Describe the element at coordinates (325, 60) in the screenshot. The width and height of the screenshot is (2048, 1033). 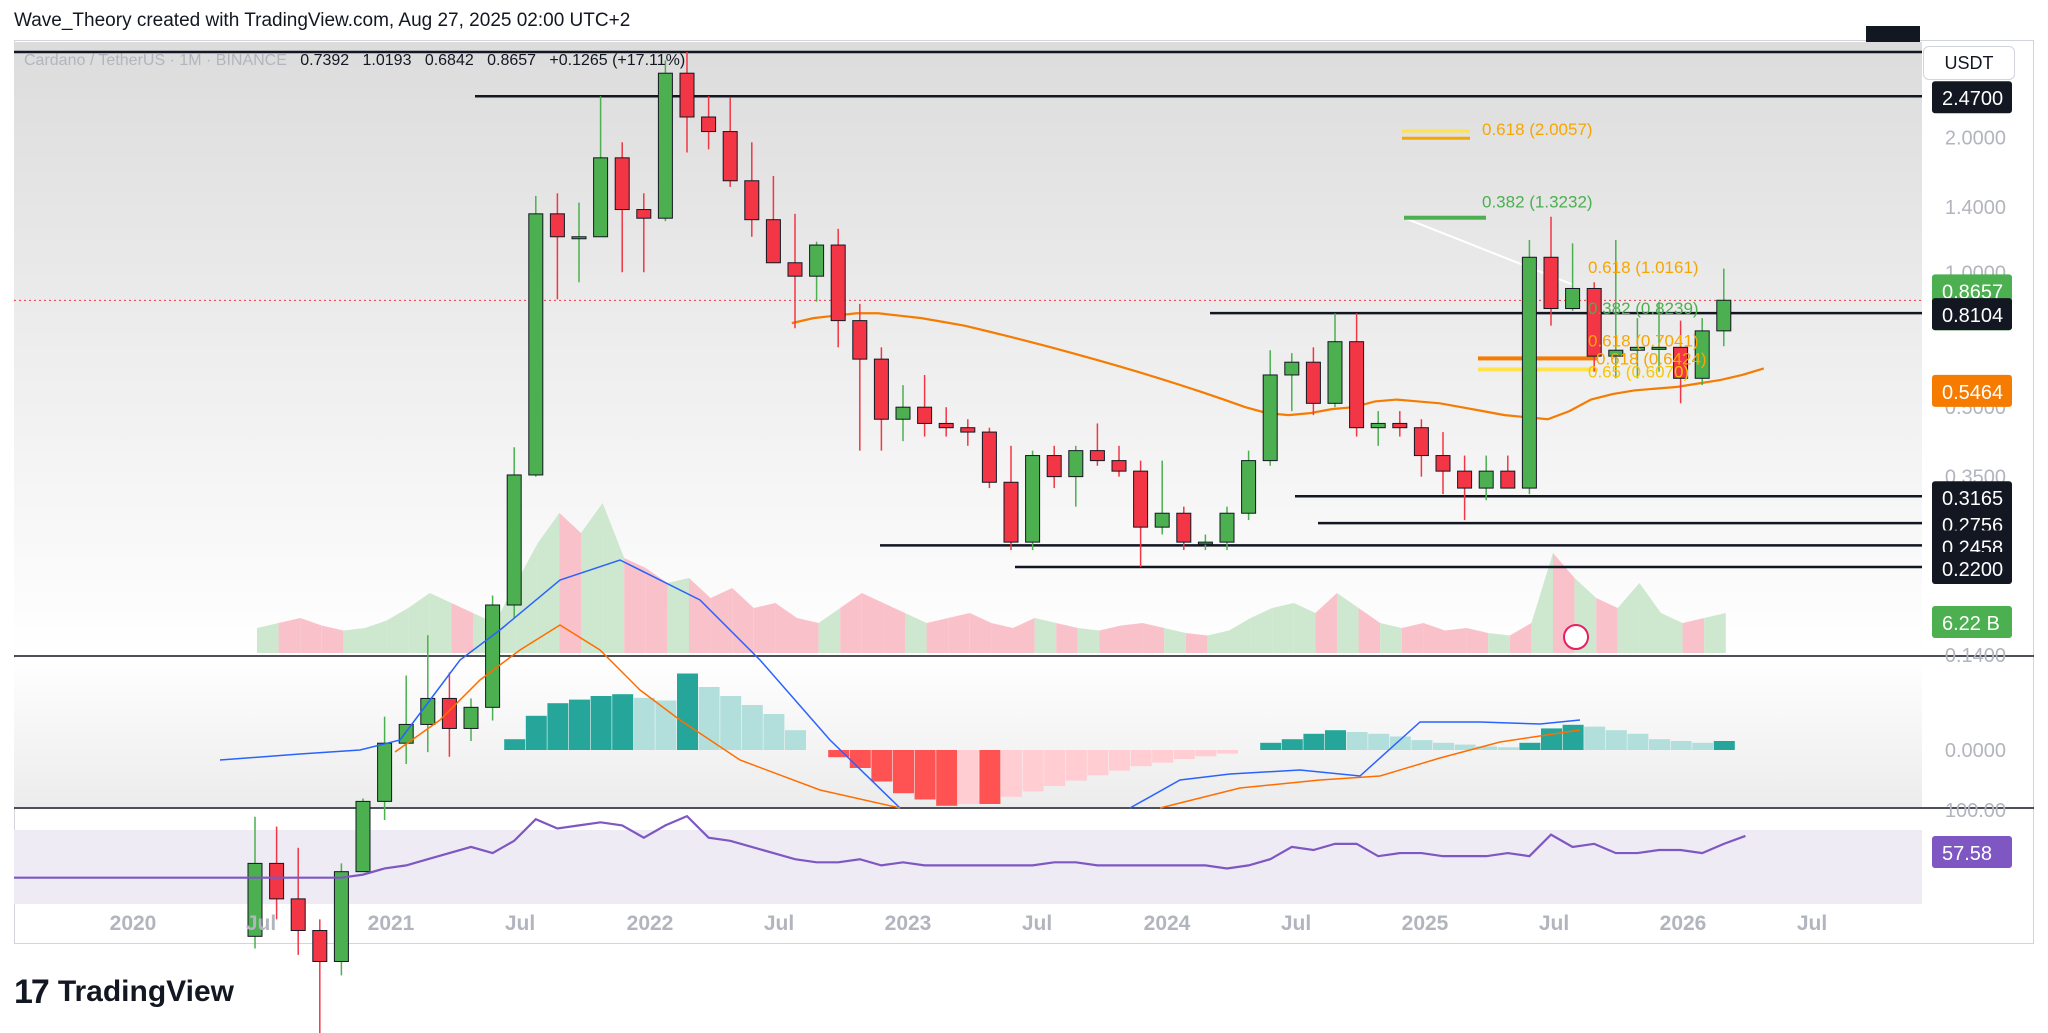
I see `open-value: 0.7392` at that location.